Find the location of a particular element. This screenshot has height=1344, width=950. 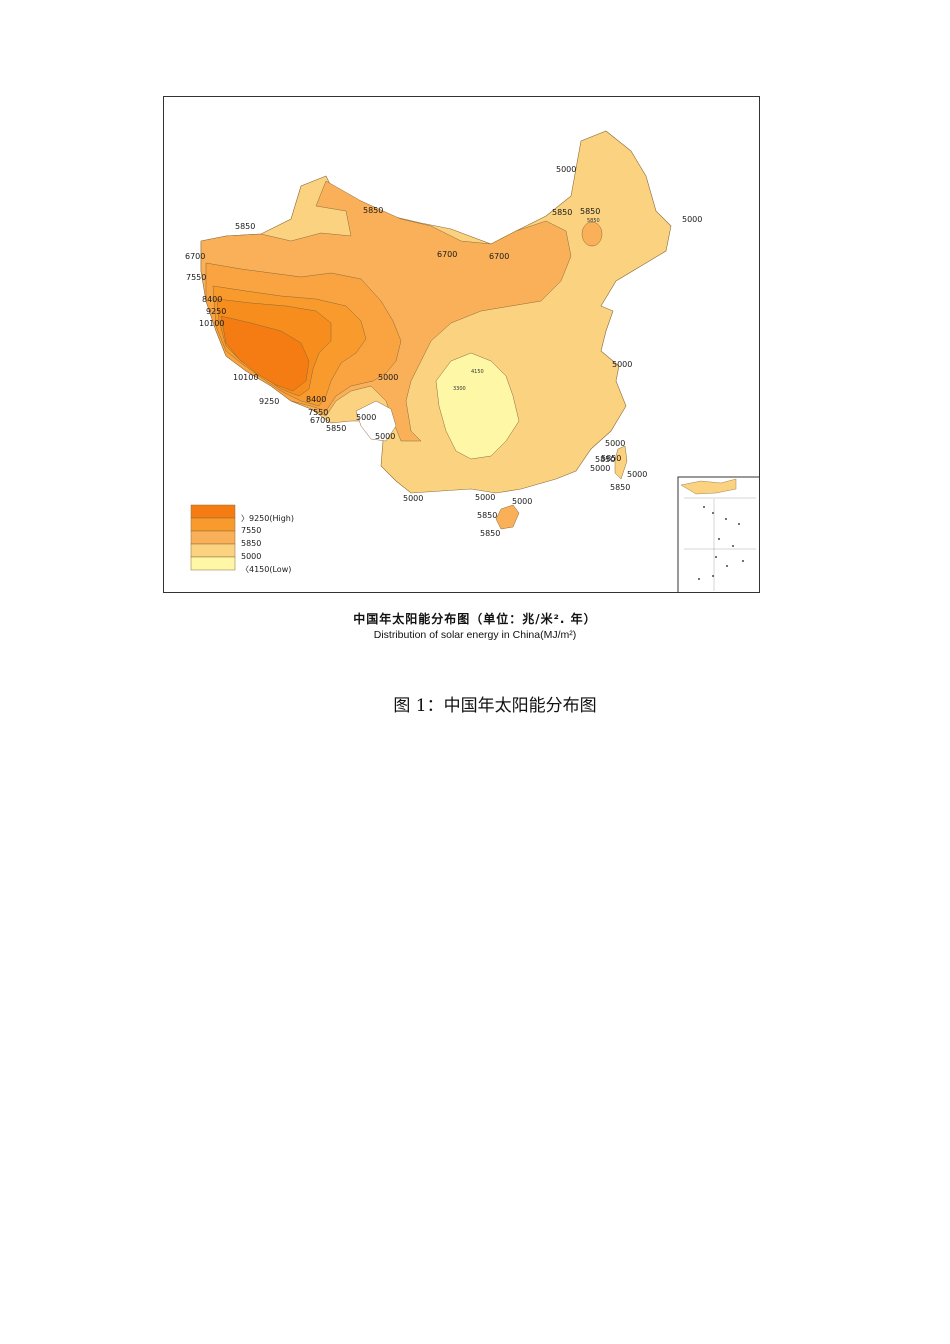

hainan-island is located at coordinates (507, 517).